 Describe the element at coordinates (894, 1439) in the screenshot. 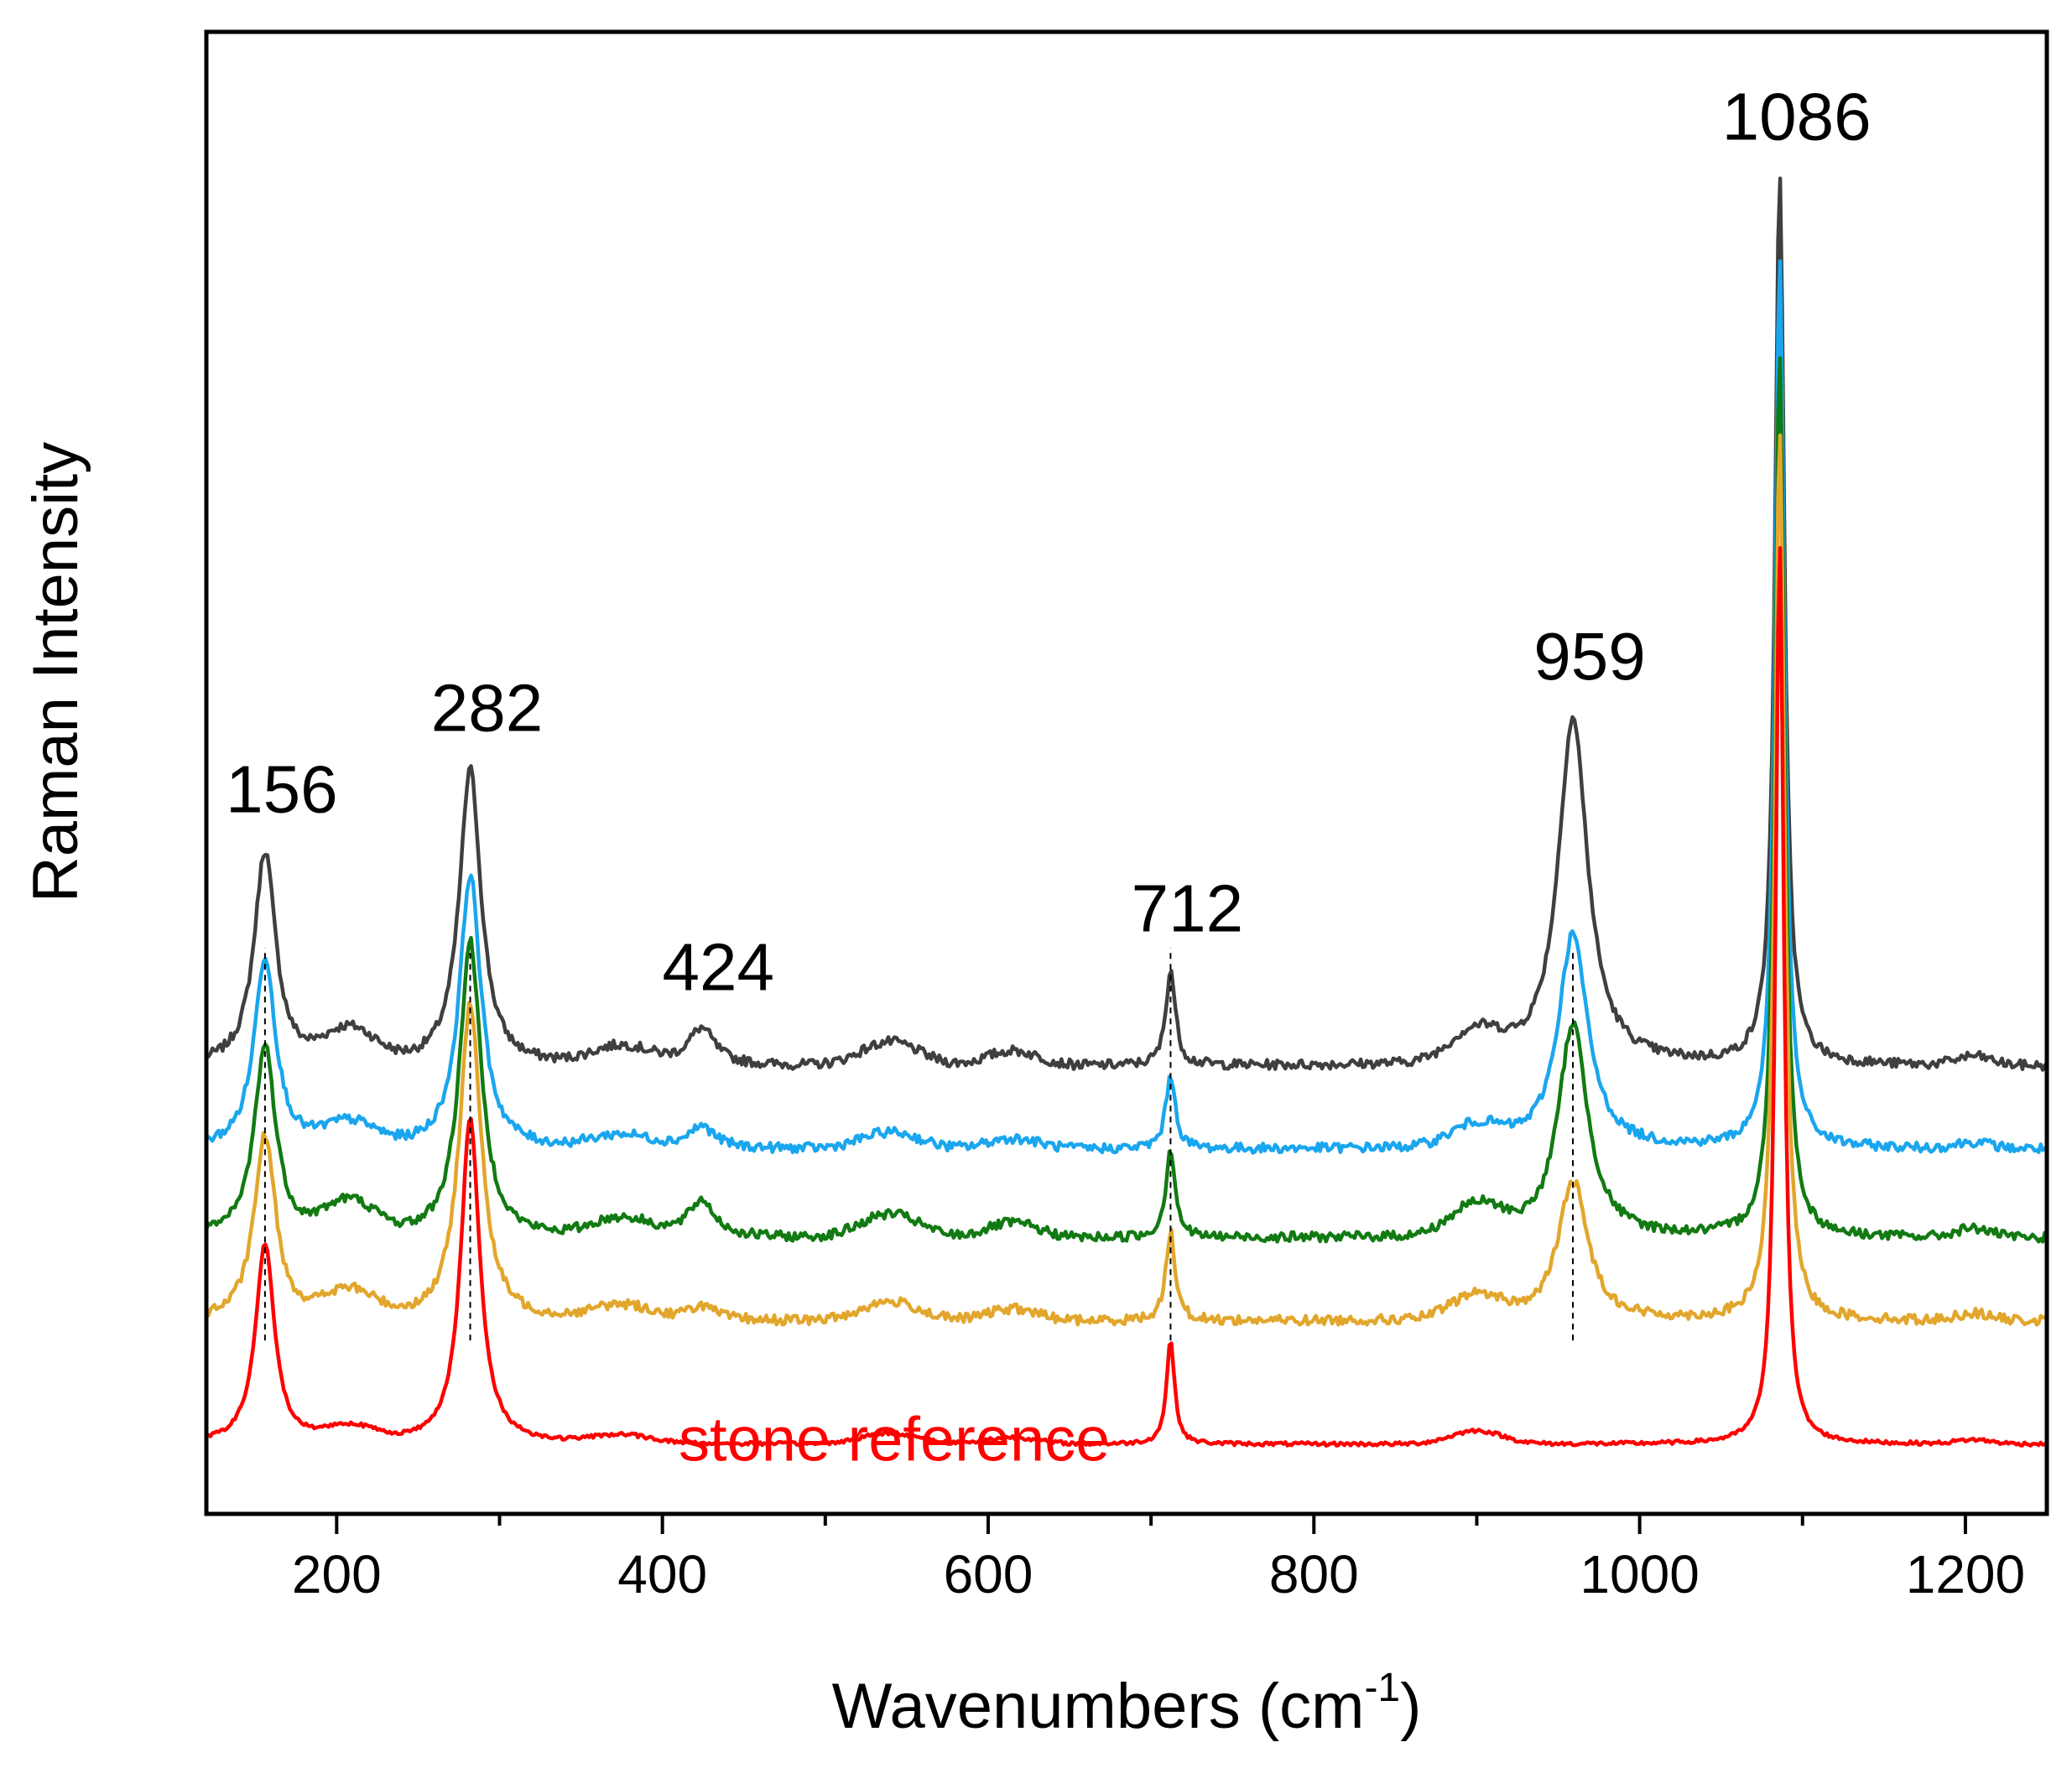

I see `annotation-stone-reference: stone reference` at that location.